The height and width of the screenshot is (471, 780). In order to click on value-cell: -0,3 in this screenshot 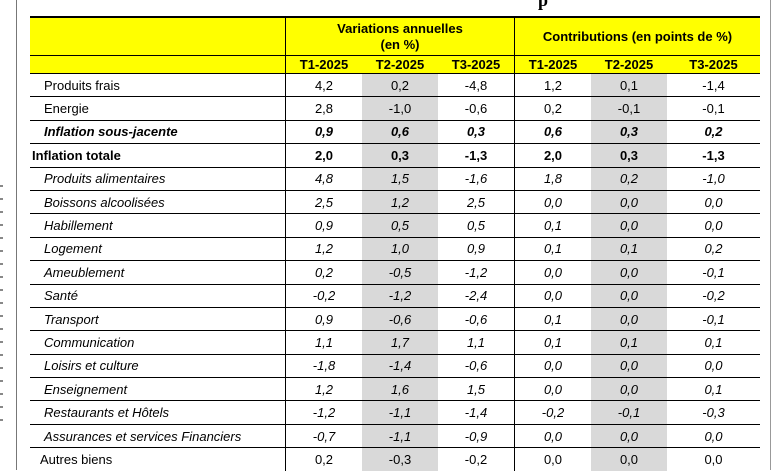, I will do `click(400, 459)`.